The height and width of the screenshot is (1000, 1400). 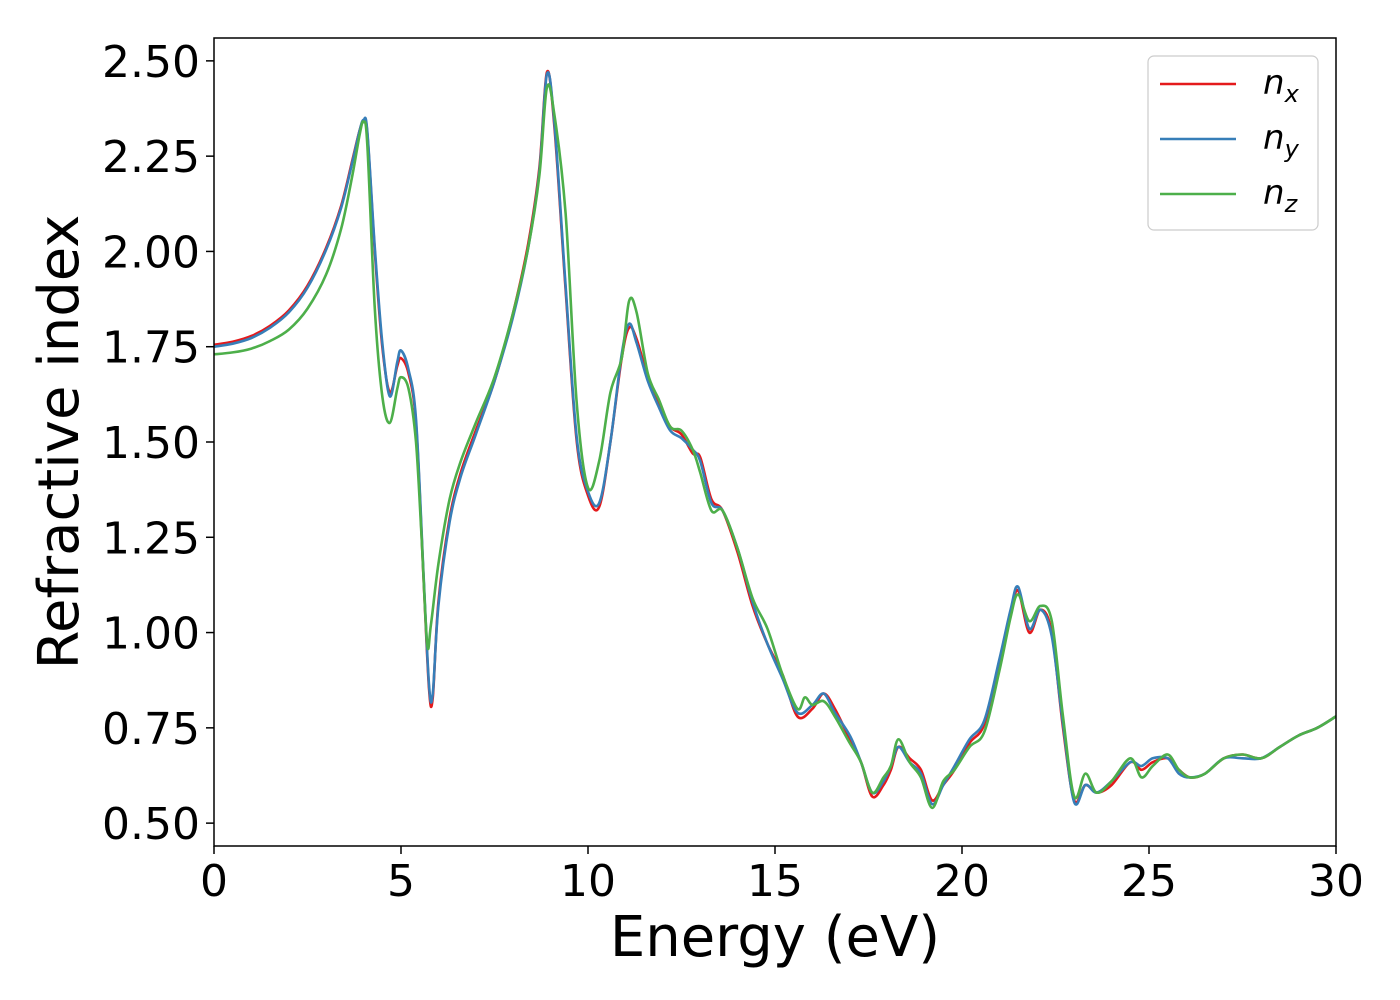 I want to click on y-tick-label: 1.25, so click(x=151, y=538).